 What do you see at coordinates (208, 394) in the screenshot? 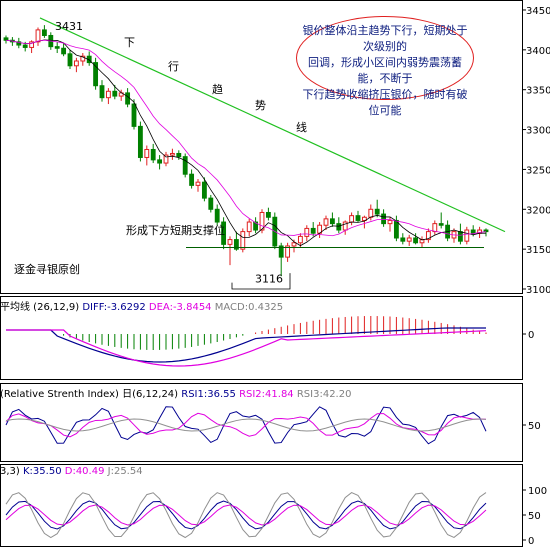
I see `rsi1-label: RSI1:36.55` at bounding box center [208, 394].